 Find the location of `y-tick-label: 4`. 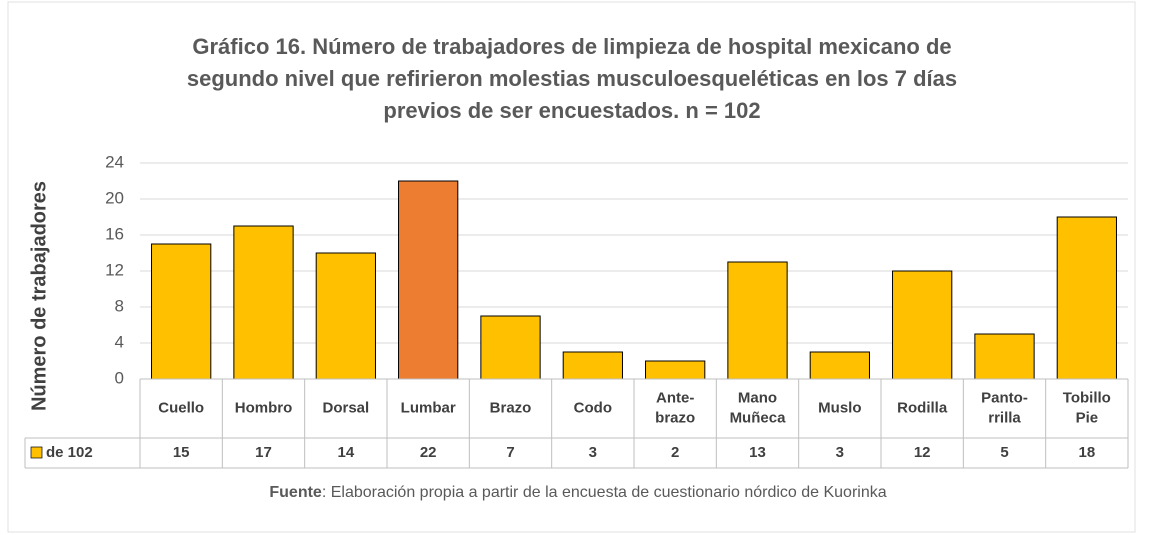

y-tick-label: 4 is located at coordinates (119, 341).